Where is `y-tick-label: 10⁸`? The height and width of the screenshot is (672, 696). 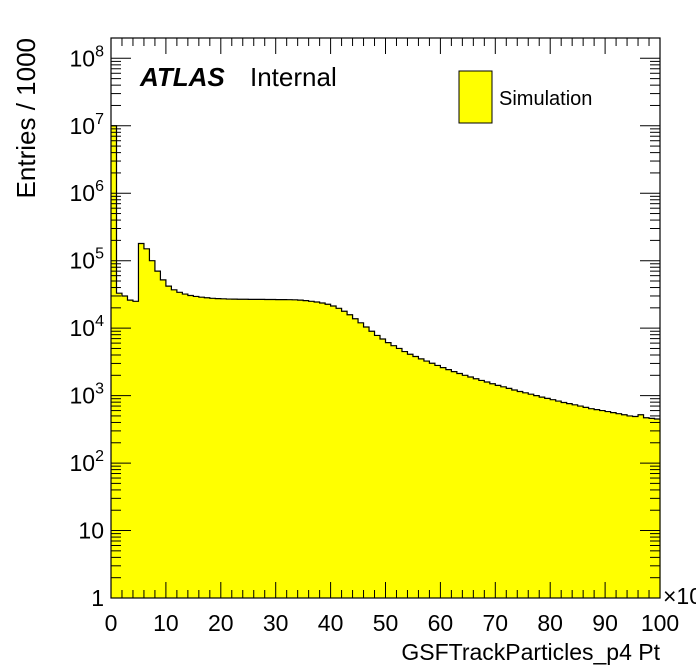
y-tick-label: 10⁸ is located at coordinates (87, 57).